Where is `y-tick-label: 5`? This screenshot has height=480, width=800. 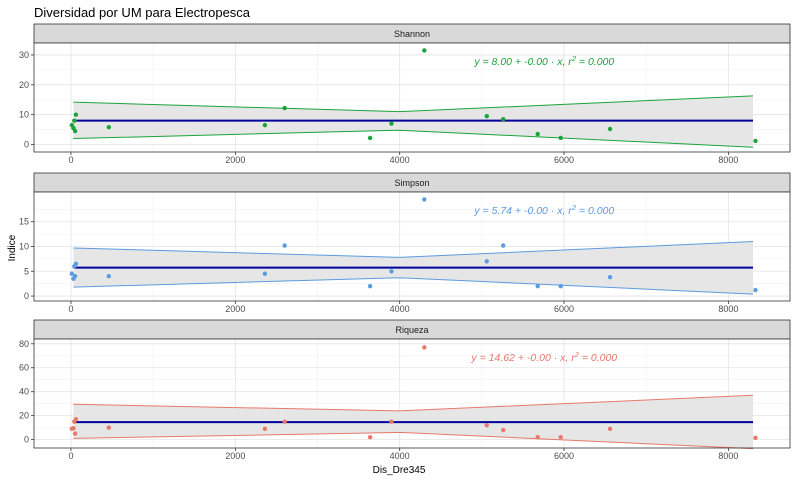
y-tick-label: 5 is located at coordinates (26, 271).